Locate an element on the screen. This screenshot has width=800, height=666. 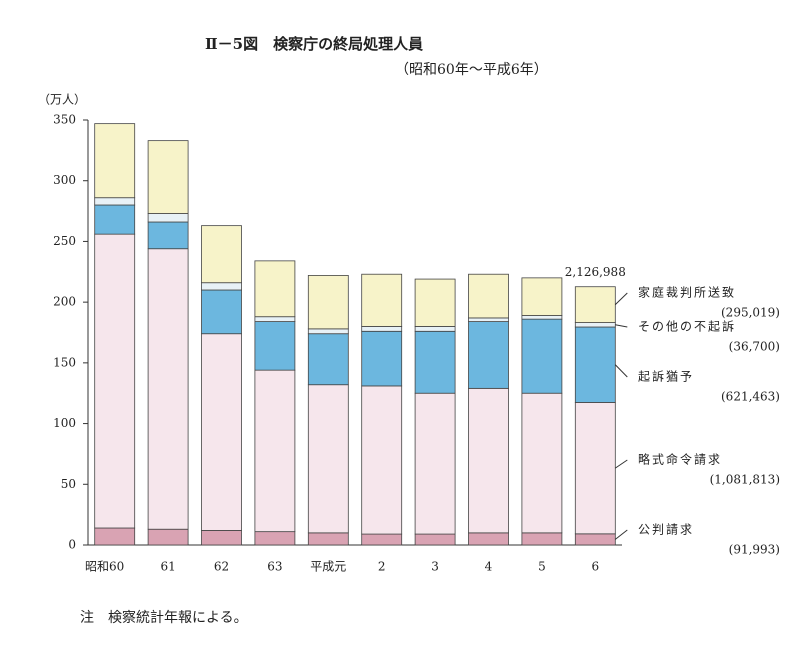
y-unit: （万人） is located at coordinates (62, 100).